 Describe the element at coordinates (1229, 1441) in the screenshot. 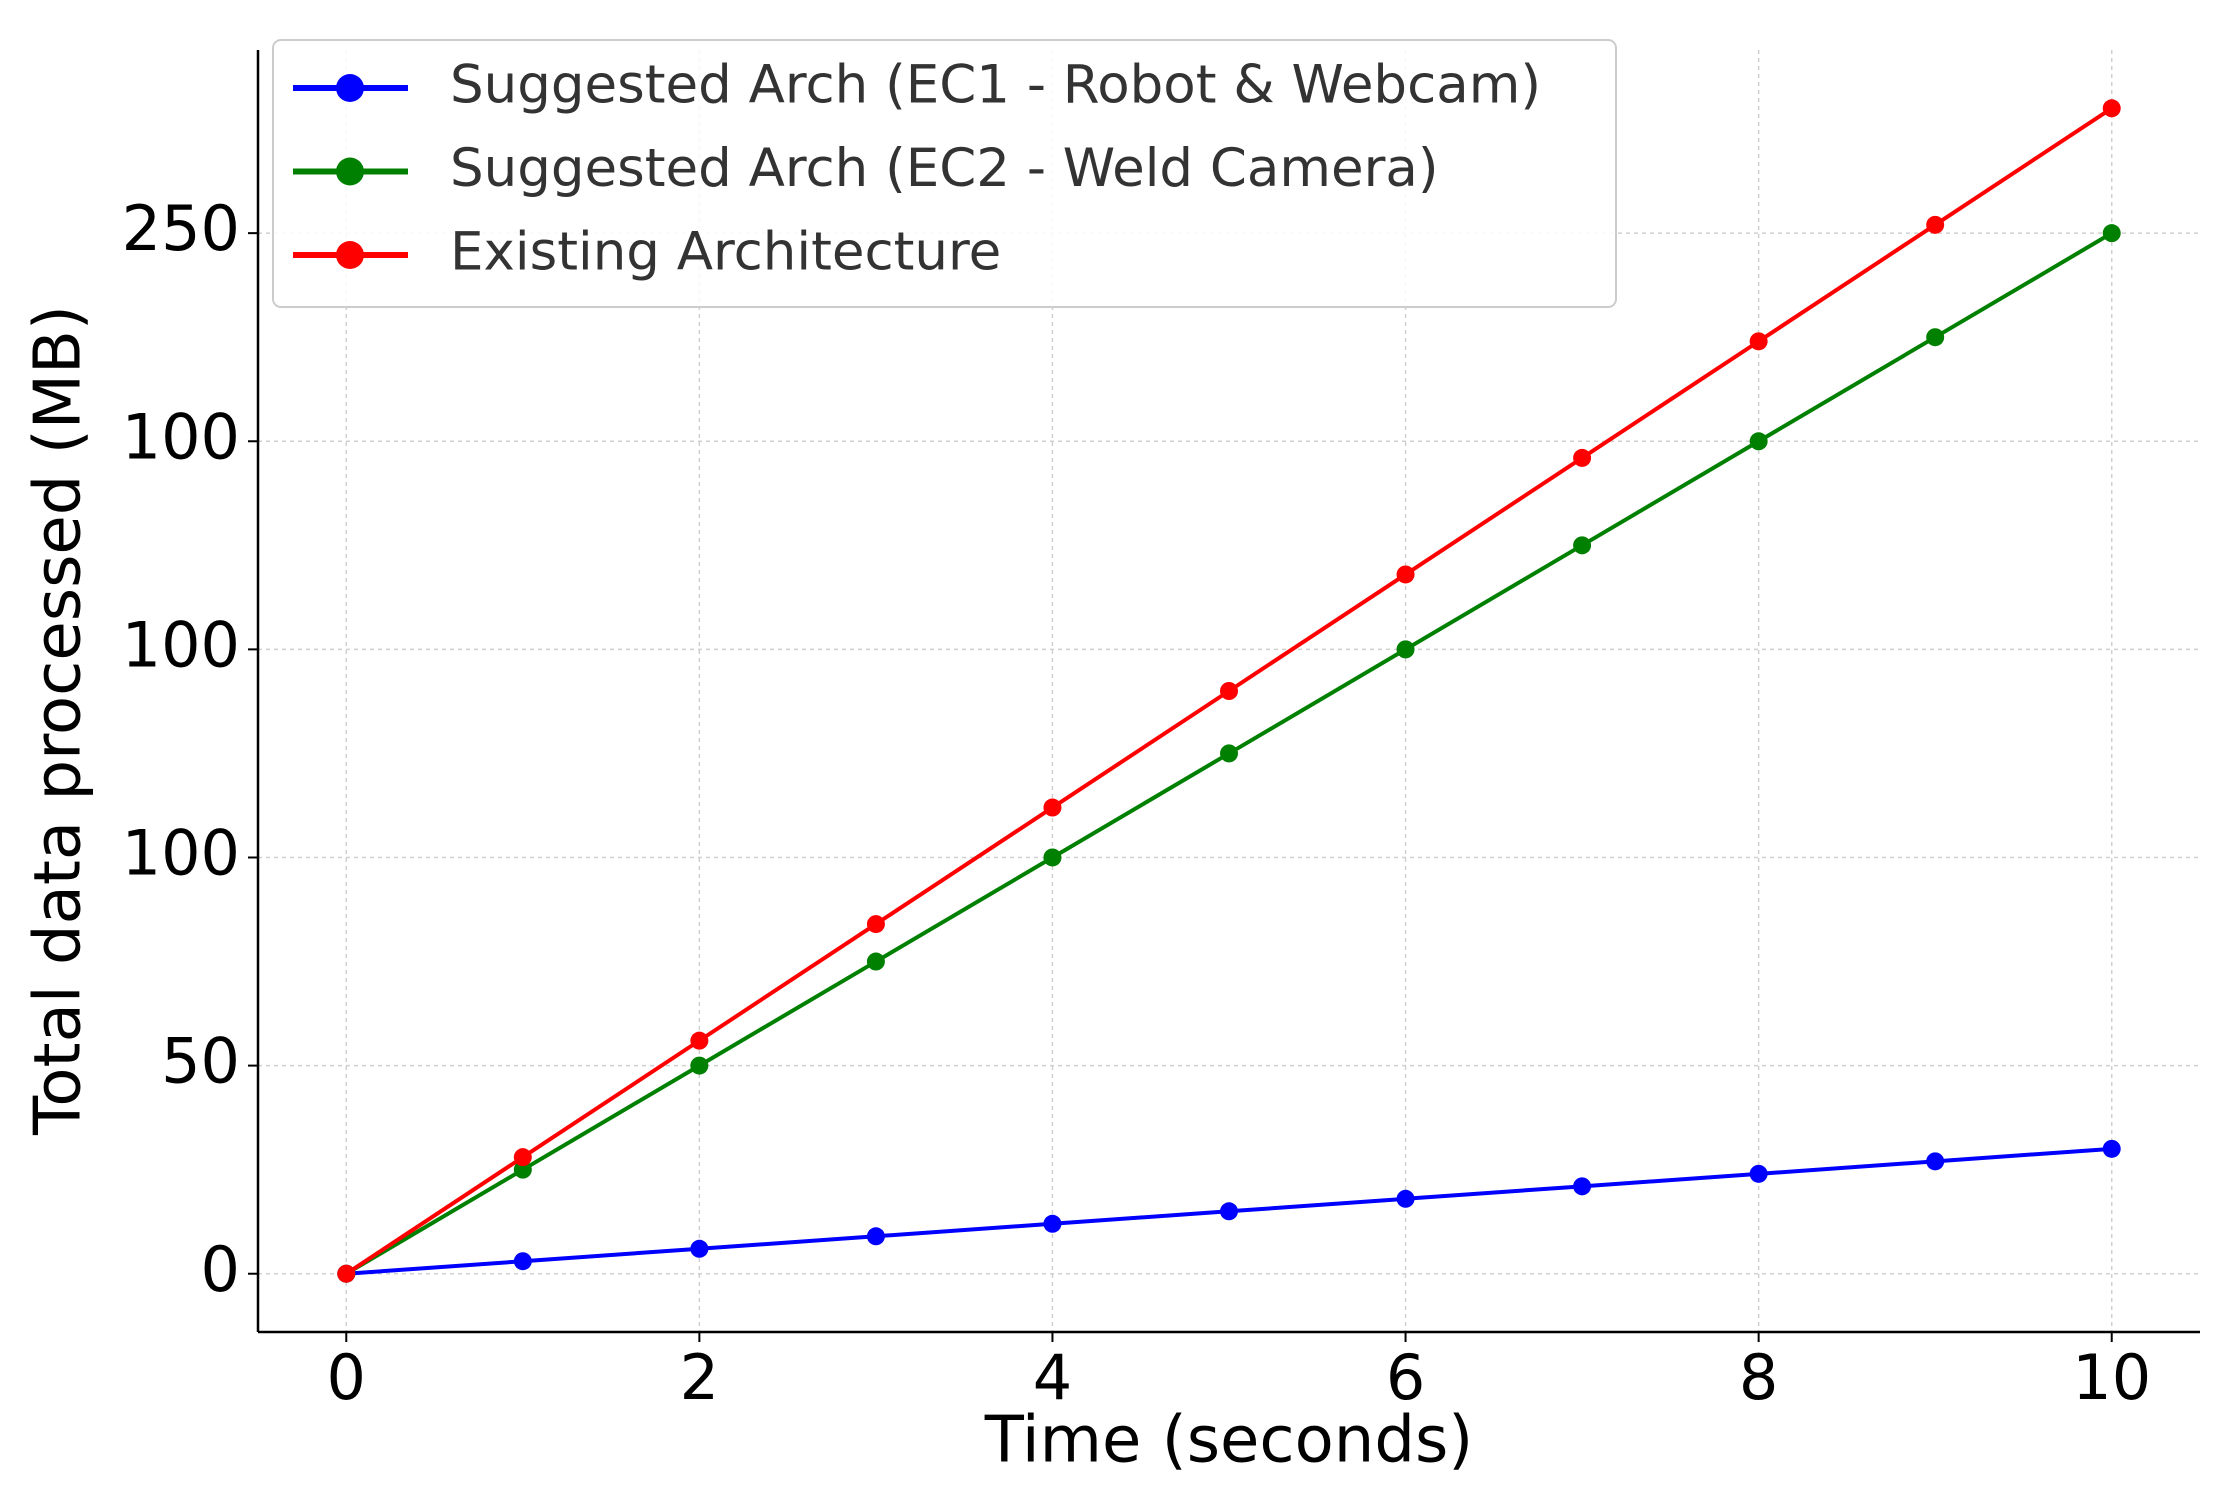

I see `x-axis-label: Time (seconds)` at that location.